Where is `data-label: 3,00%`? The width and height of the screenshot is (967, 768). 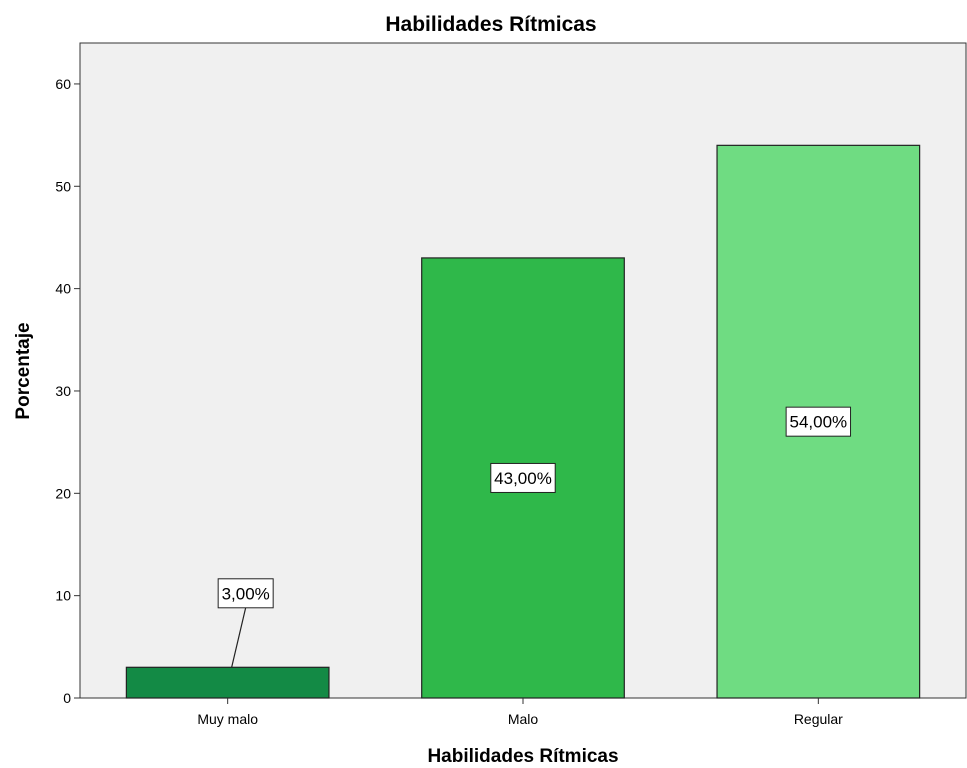 data-label: 3,00% is located at coordinates (246, 593).